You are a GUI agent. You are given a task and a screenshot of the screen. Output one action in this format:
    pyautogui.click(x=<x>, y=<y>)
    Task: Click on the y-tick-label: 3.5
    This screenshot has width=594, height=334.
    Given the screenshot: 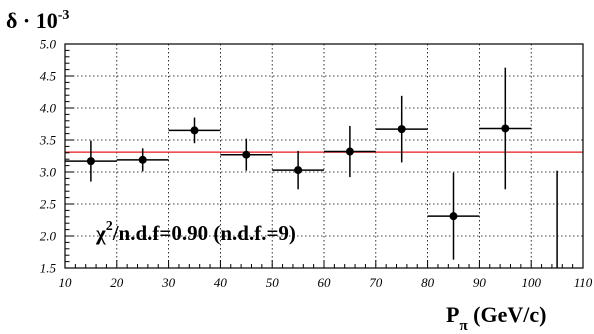 What is the action you would take?
    pyautogui.click(x=48, y=140)
    